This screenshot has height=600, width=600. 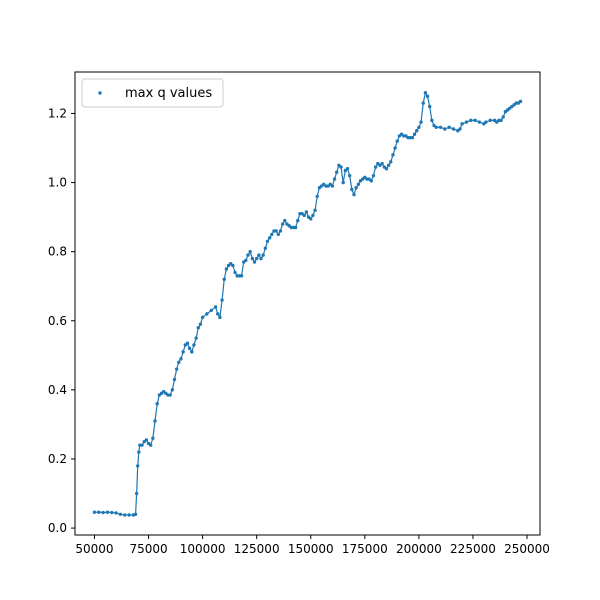 I want to click on x-tick-label: 75000, so click(x=148, y=549).